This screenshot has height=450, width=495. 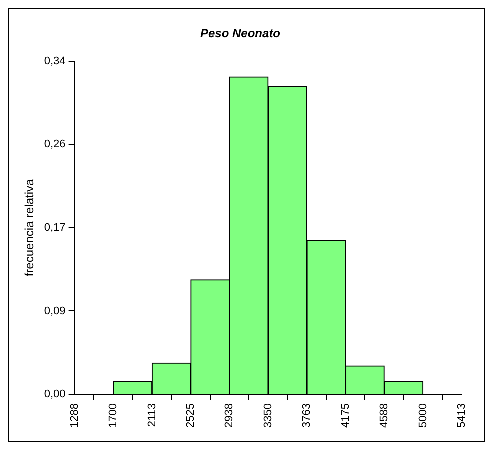 I want to click on x-tick-label: 3350, so click(x=268, y=416).